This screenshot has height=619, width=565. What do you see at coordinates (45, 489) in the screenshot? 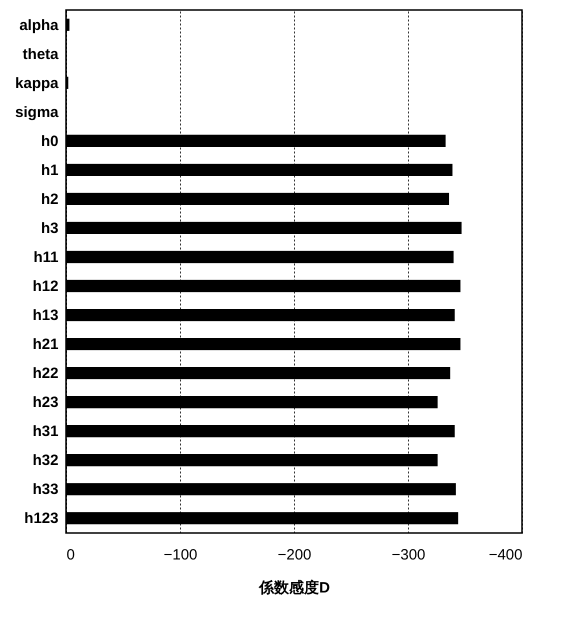
I see `y-tick-label: h33` at bounding box center [45, 489].